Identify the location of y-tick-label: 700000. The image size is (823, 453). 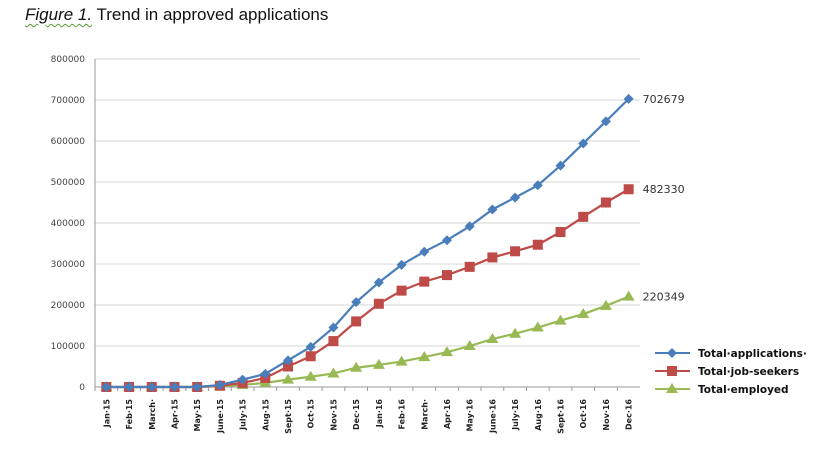
(68, 101).